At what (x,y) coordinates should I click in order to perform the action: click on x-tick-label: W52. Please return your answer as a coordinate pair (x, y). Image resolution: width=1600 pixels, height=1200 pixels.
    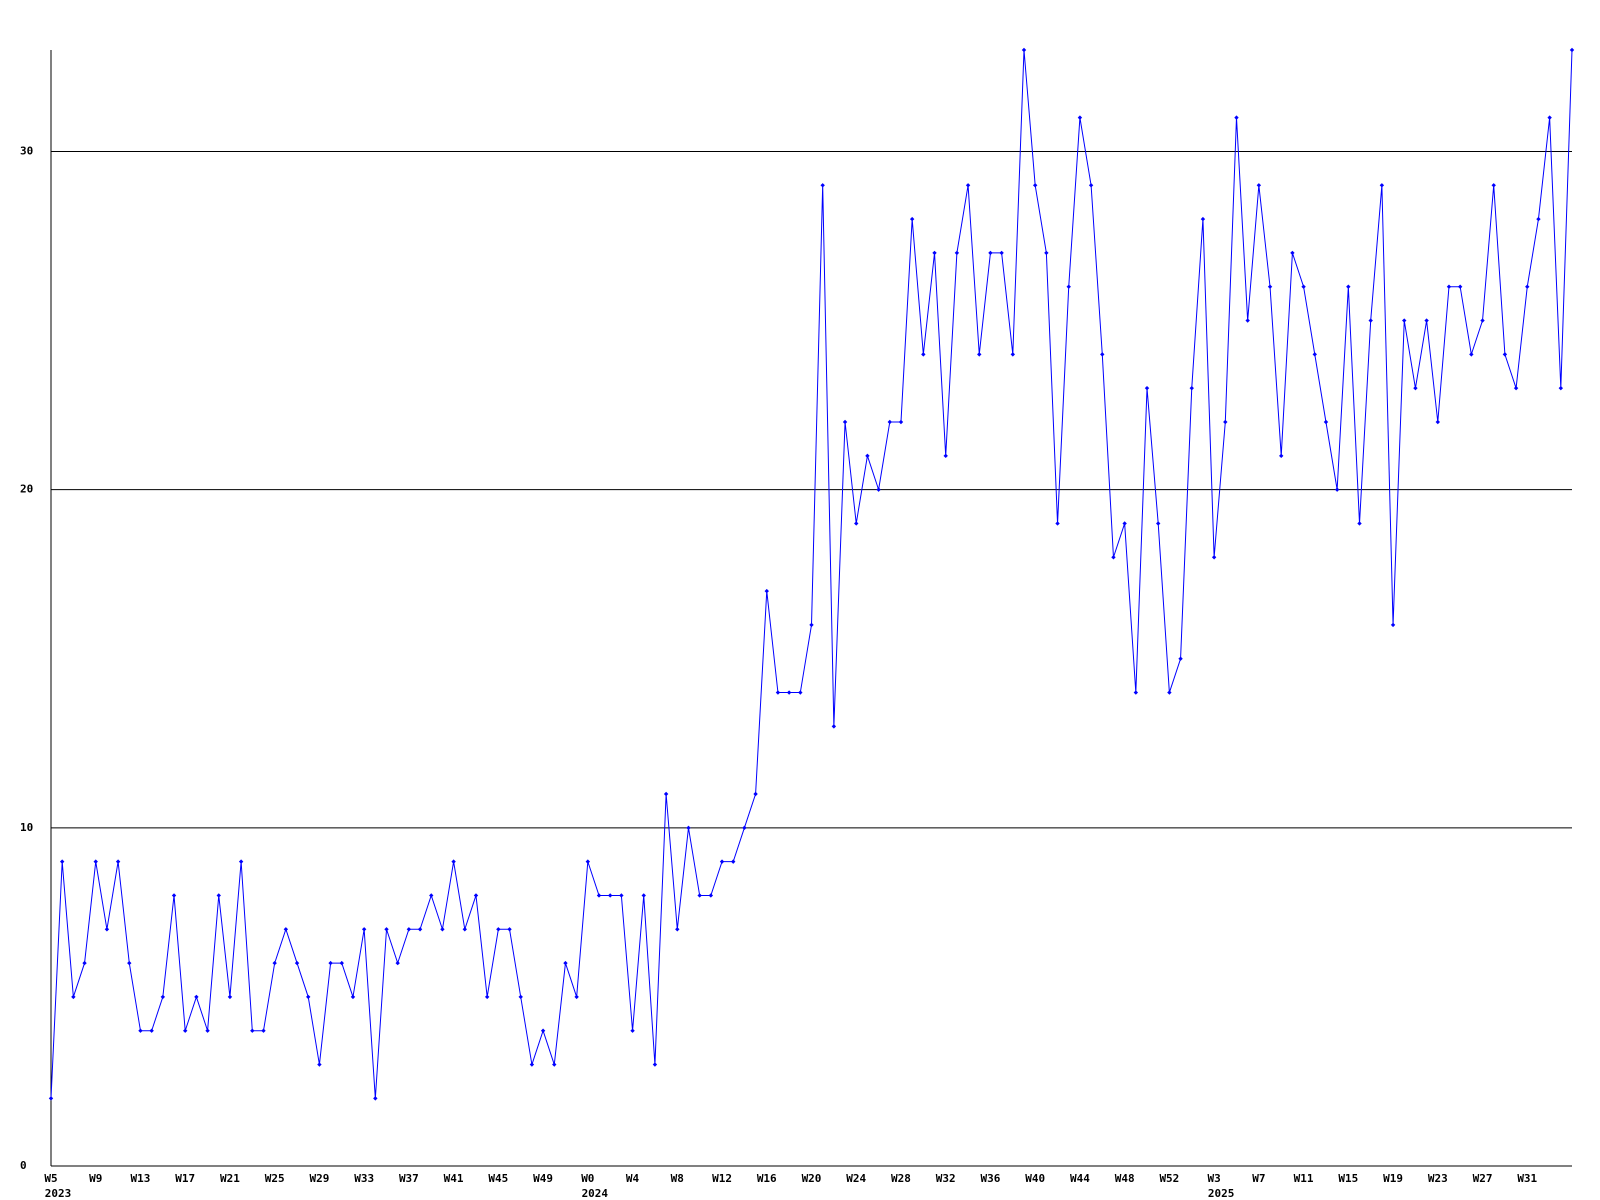
    Looking at the image, I should click on (1169, 1178).